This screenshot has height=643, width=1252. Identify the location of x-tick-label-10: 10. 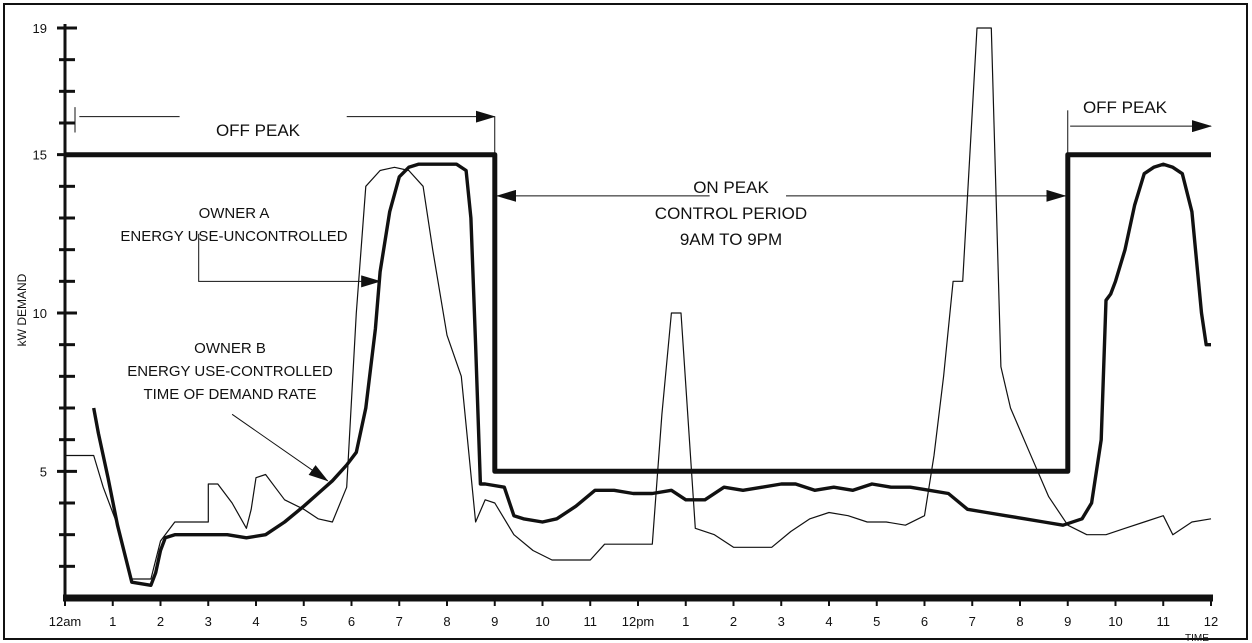
(542, 621).